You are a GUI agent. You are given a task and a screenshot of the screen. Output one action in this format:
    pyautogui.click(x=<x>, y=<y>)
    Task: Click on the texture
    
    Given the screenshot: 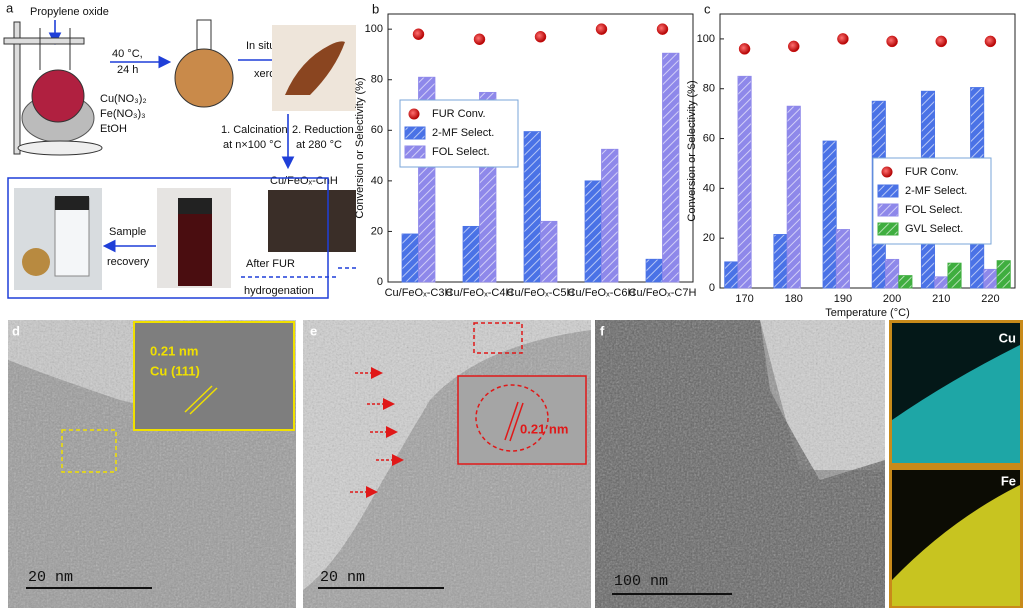 What is the action you would take?
    pyautogui.click(x=740, y=464)
    